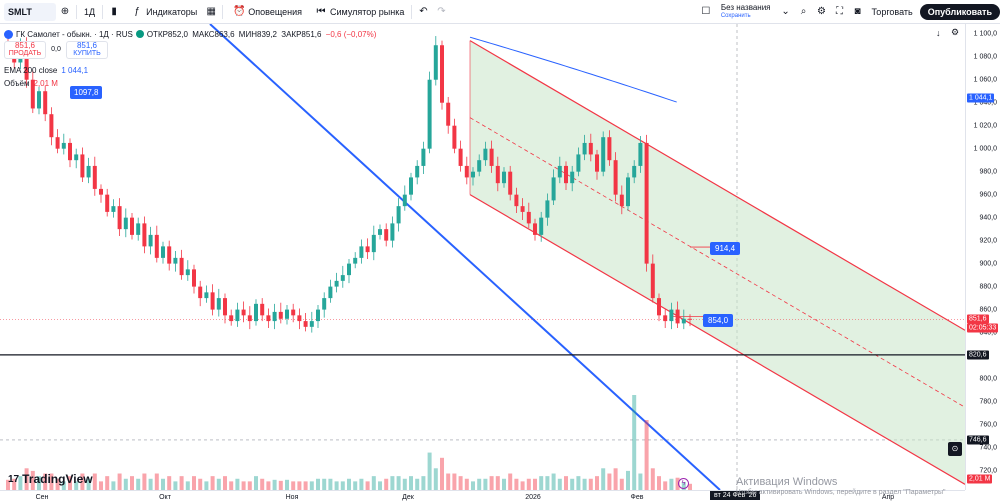  Describe the element at coordinates (725, 248) in the screenshot. I see `price-label-tag: 914,4` at that location.